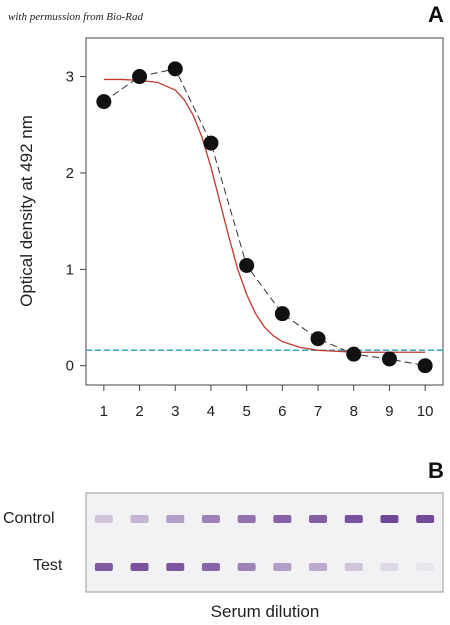  Describe the element at coordinates (425, 411) in the screenshot. I see `x-tick-label: 10` at that location.